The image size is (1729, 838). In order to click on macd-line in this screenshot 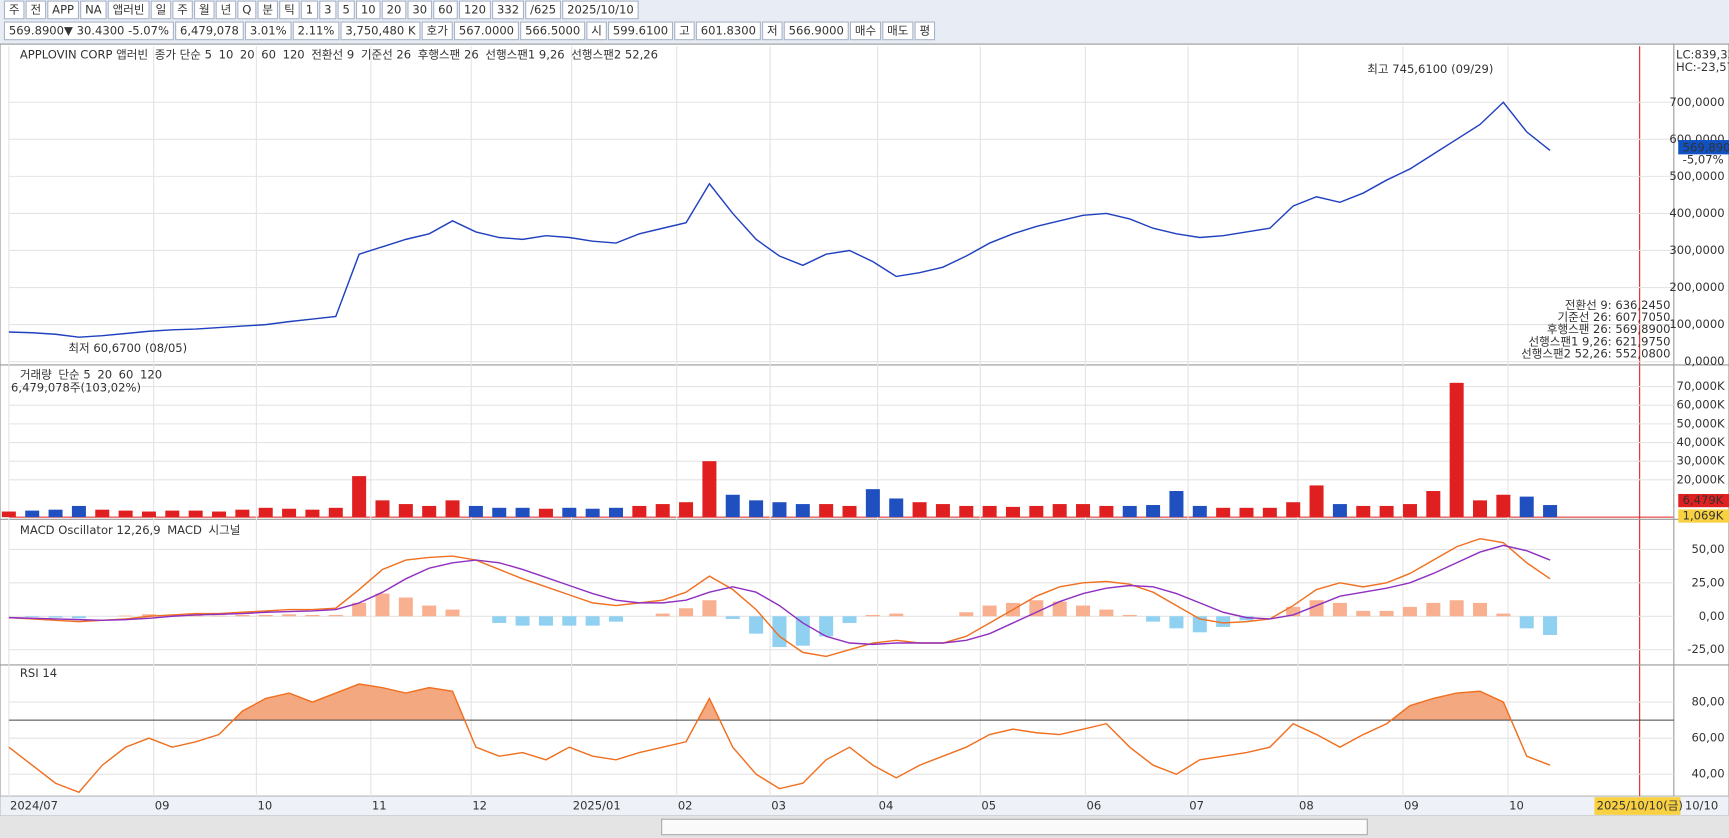, I will do `click(779, 597)`.